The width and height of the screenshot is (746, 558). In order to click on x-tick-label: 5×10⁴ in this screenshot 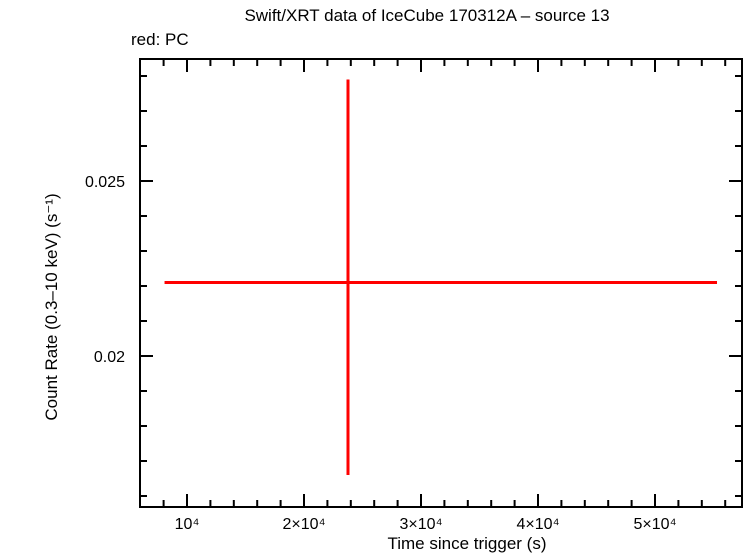, I will do `click(655, 524)`.